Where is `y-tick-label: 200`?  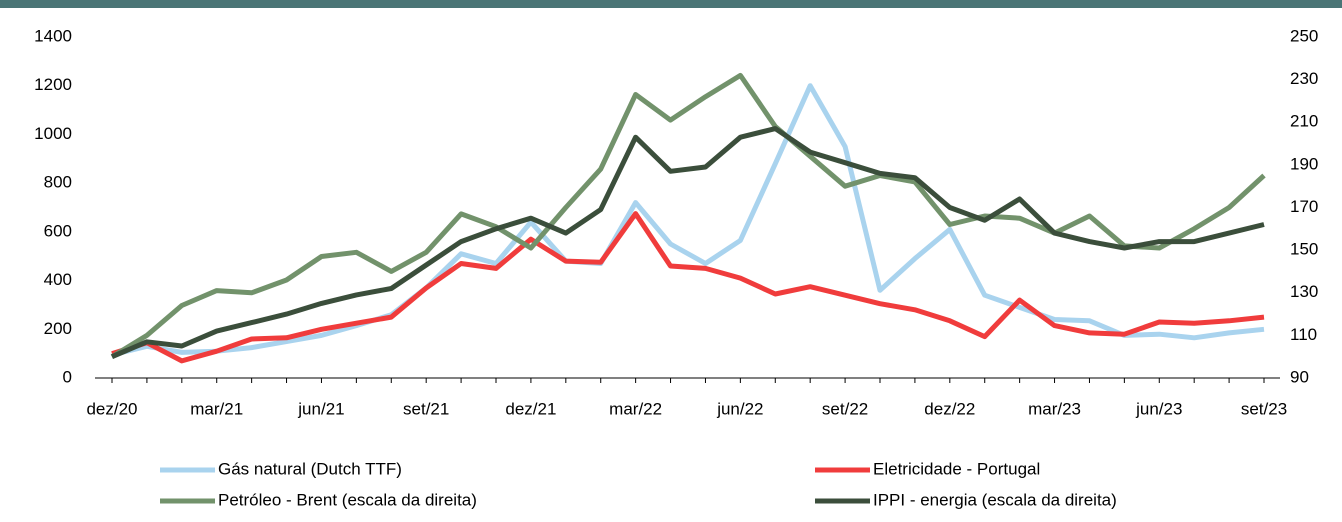
y-tick-label: 200 is located at coordinates (58, 328).